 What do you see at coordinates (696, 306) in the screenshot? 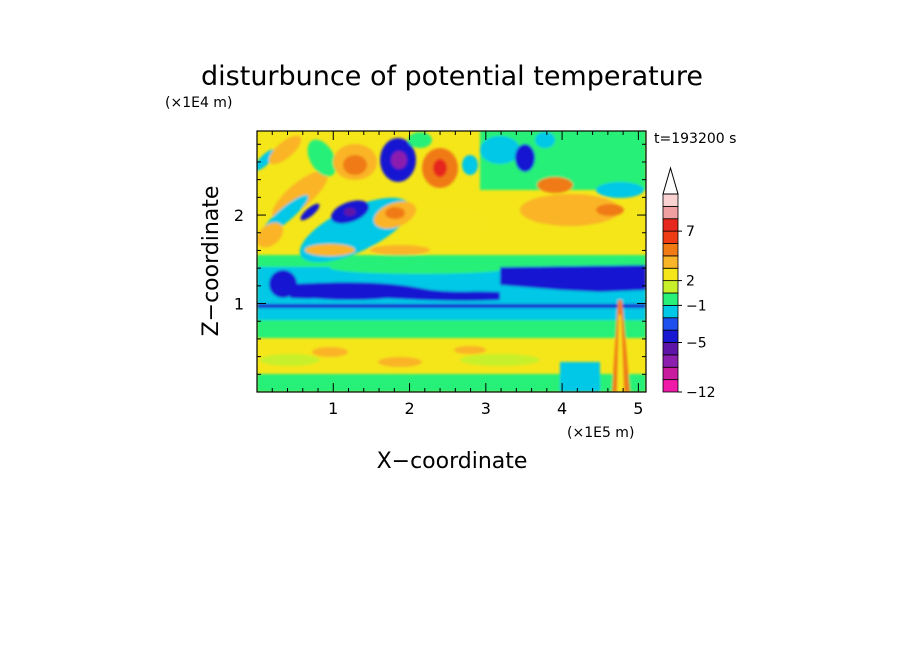
I see `colorbar-label: −1` at bounding box center [696, 306].